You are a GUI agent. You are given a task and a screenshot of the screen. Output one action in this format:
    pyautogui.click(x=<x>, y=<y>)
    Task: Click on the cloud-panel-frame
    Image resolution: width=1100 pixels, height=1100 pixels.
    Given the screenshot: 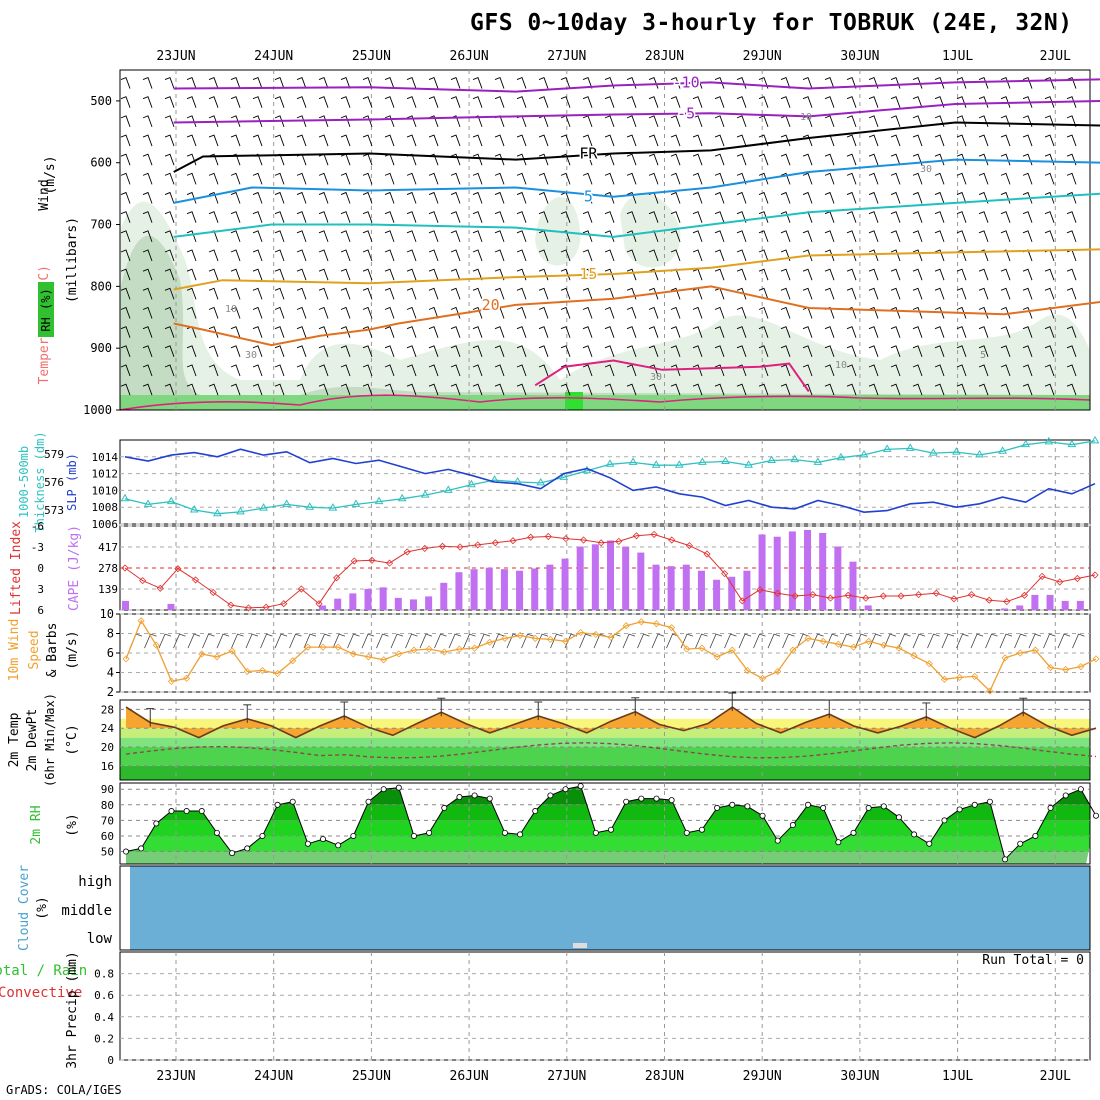 What is the action you would take?
    pyautogui.click(x=605, y=908)
    